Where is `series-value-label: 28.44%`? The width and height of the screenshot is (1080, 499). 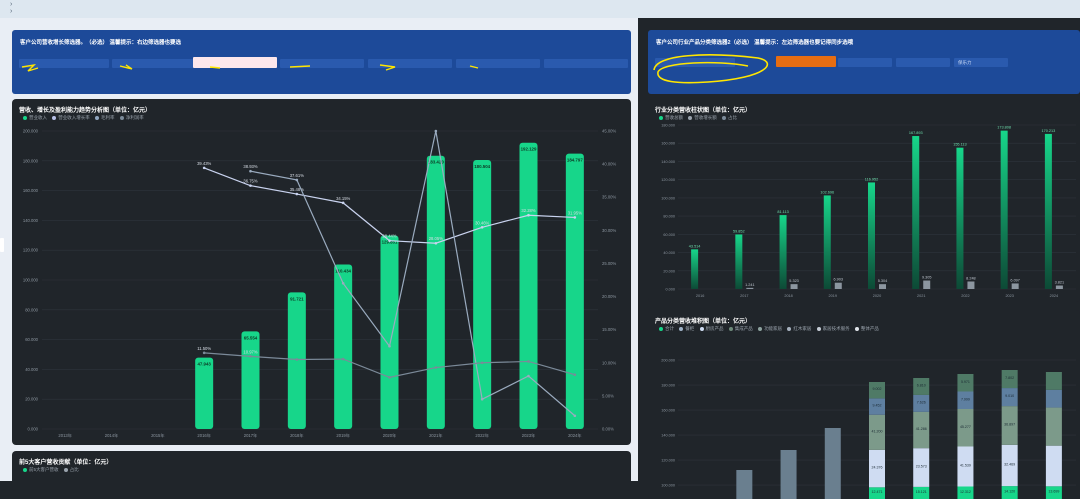 series-value-label: 28.44% is located at coordinates (389, 236).